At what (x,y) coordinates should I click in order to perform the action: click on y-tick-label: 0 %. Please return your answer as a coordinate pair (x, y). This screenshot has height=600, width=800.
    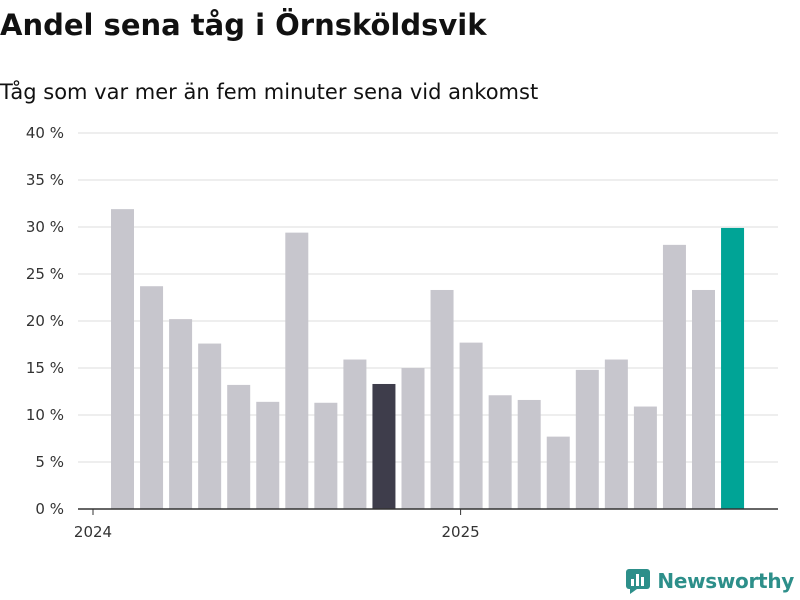
    Looking at the image, I should click on (49, 509).